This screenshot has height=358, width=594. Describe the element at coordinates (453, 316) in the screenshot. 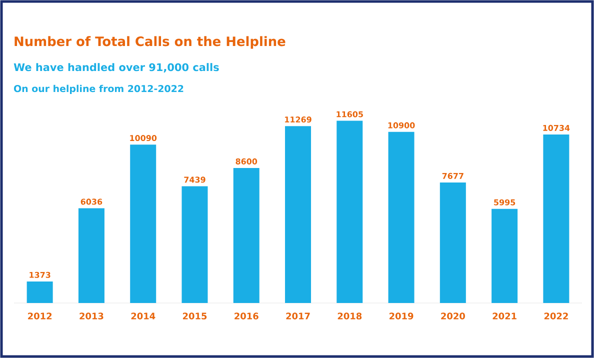

I see `x-tick-label: 2020` at that location.